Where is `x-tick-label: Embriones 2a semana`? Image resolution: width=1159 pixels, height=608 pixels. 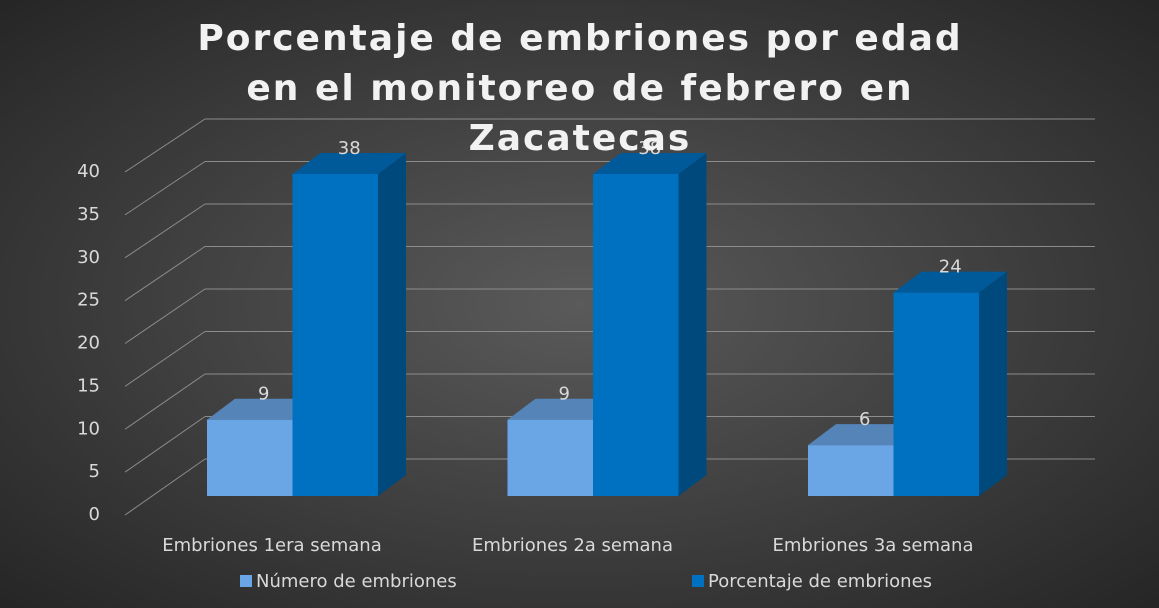
x-tick-label: Embriones 2a semana is located at coordinates (572, 545).